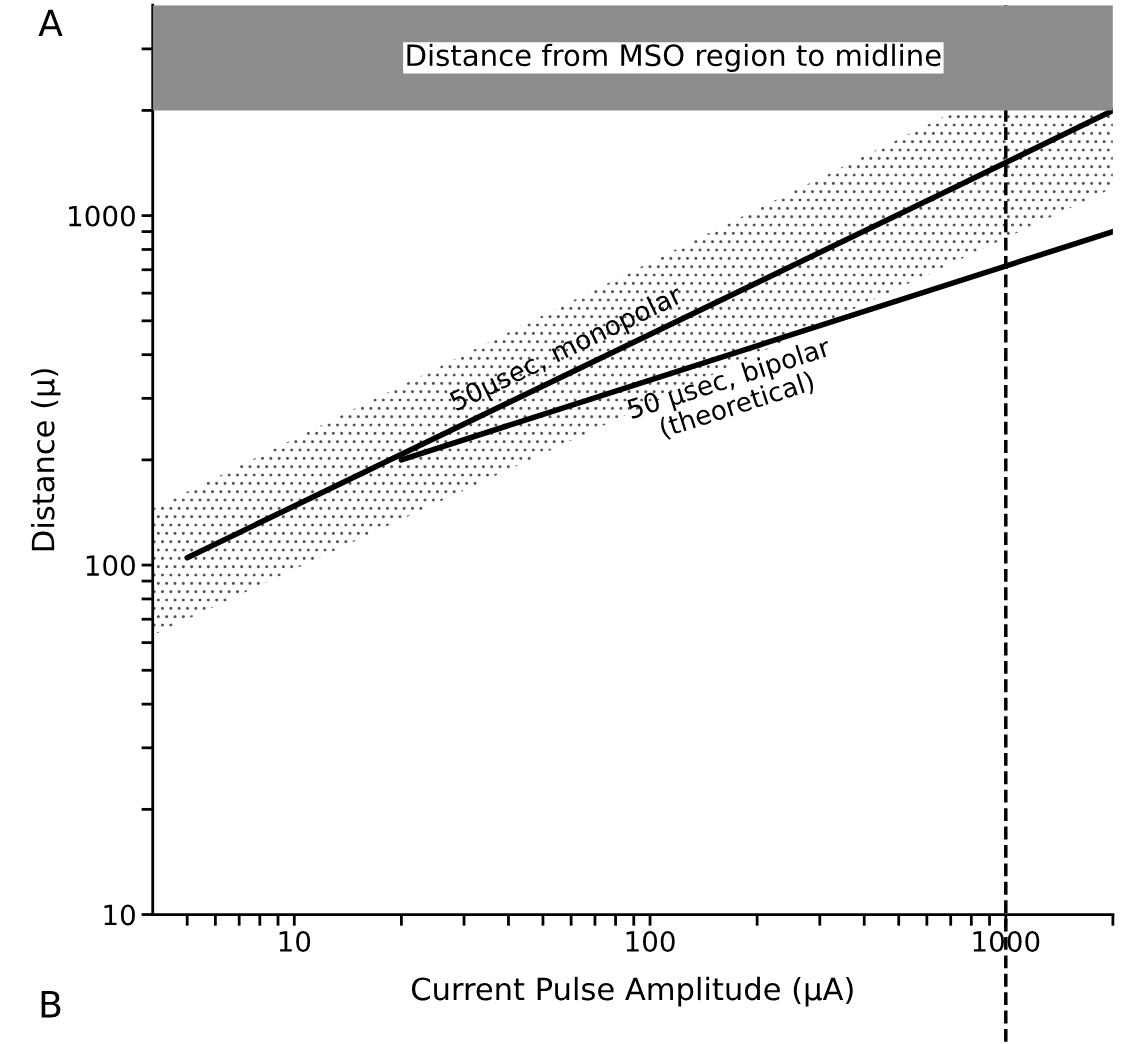 This screenshot has height=1044, width=1123. What do you see at coordinates (295, 942) in the screenshot?
I see `x-tick-label: 10` at bounding box center [295, 942].